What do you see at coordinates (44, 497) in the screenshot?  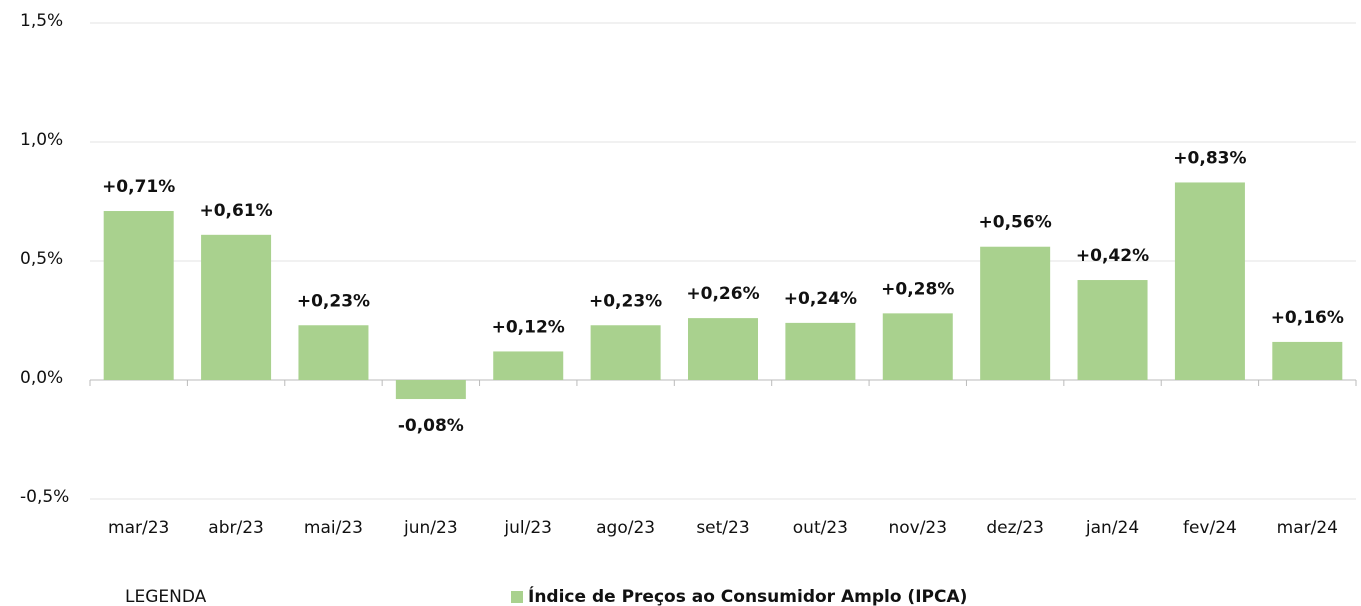 I see `y-tick-label: -0,5%` at bounding box center [44, 497].